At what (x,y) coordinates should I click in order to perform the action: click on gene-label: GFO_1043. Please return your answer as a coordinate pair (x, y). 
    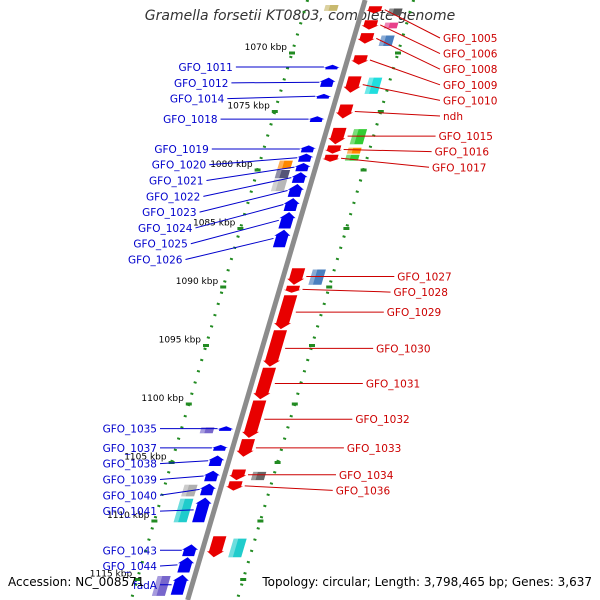
    Looking at the image, I should click on (130, 551).